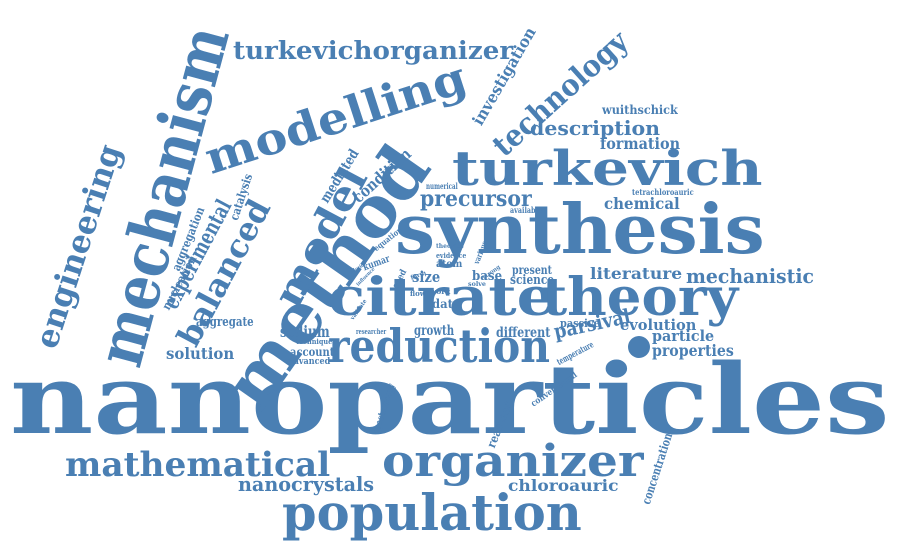  I want to click on word-account: account, so click(312, 352).